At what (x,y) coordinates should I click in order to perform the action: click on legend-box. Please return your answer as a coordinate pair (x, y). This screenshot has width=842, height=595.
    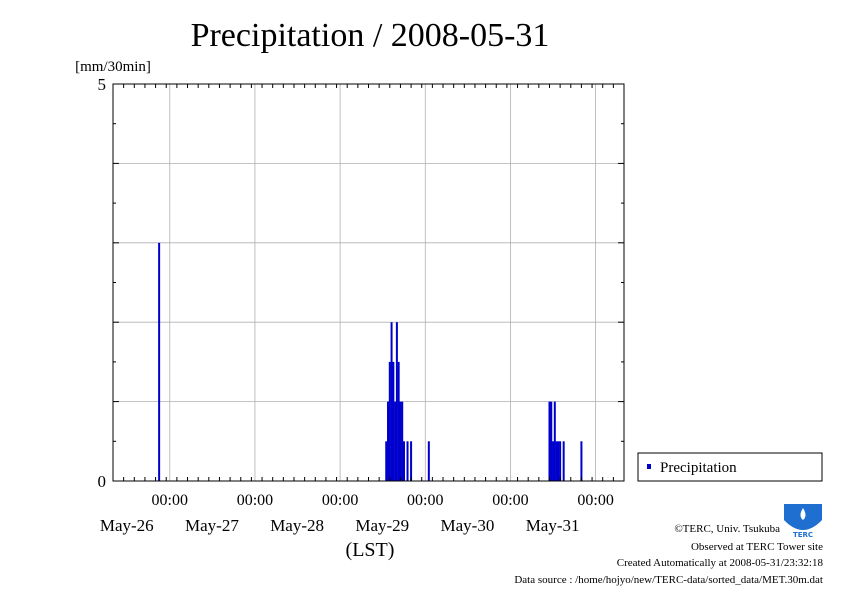
    Looking at the image, I should click on (730, 467).